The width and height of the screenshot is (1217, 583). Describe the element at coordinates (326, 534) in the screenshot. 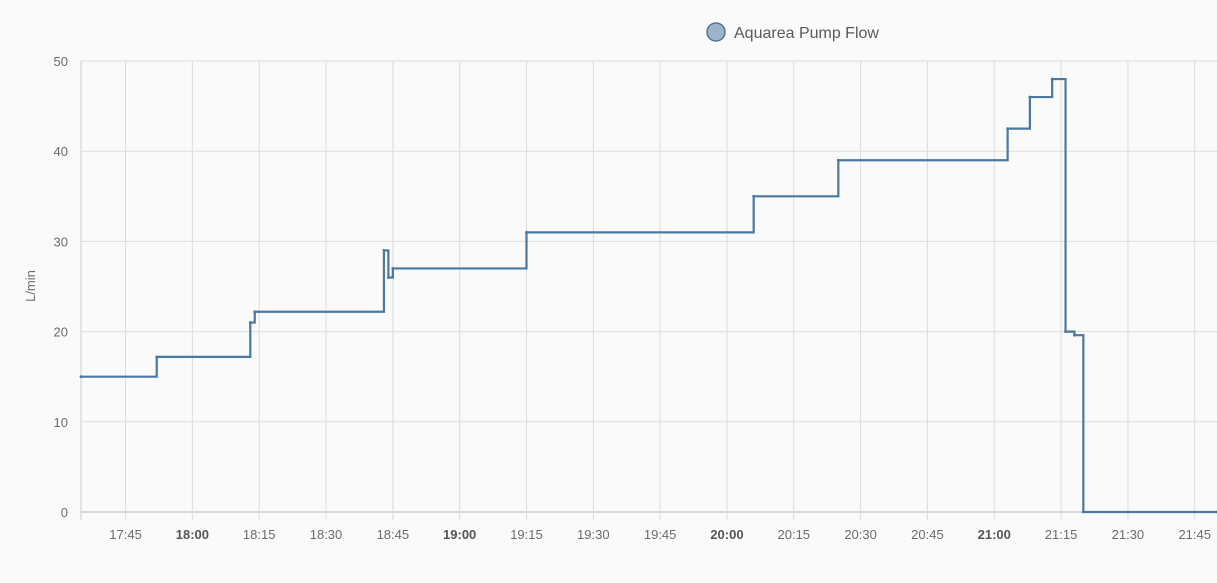

I see `x-tick-label: 18:30` at that location.